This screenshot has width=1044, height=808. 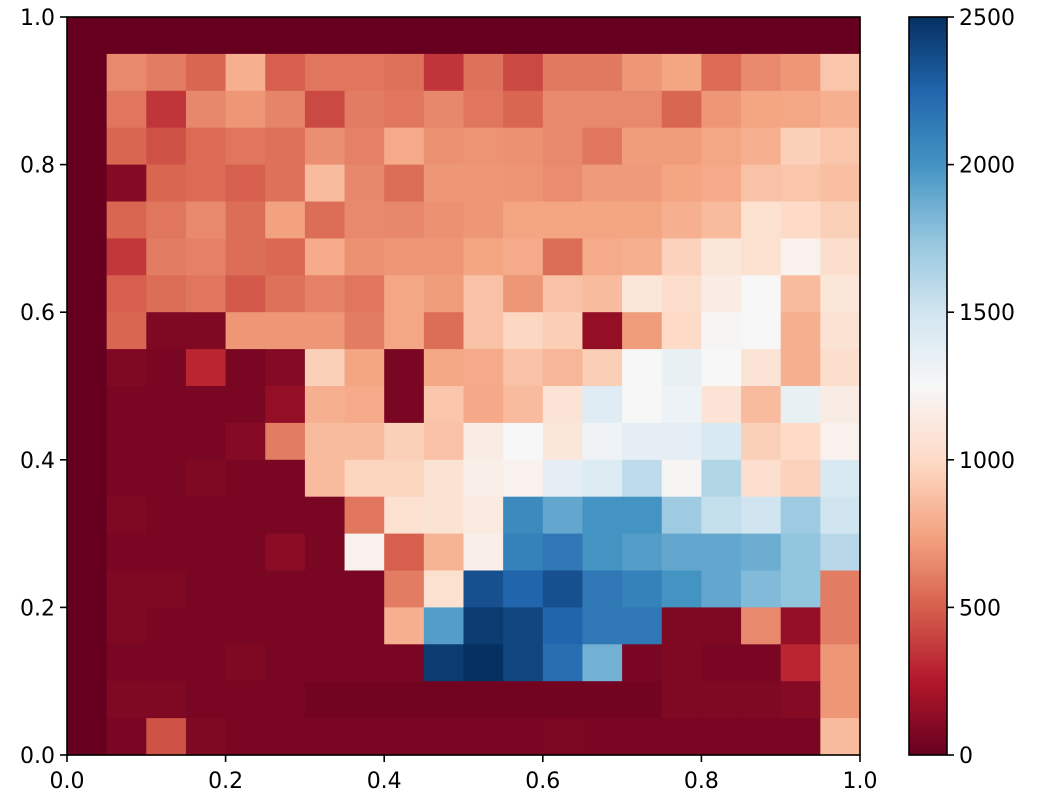 What do you see at coordinates (987, 166) in the screenshot?
I see `colorbar-tick-label: 2000` at bounding box center [987, 166].